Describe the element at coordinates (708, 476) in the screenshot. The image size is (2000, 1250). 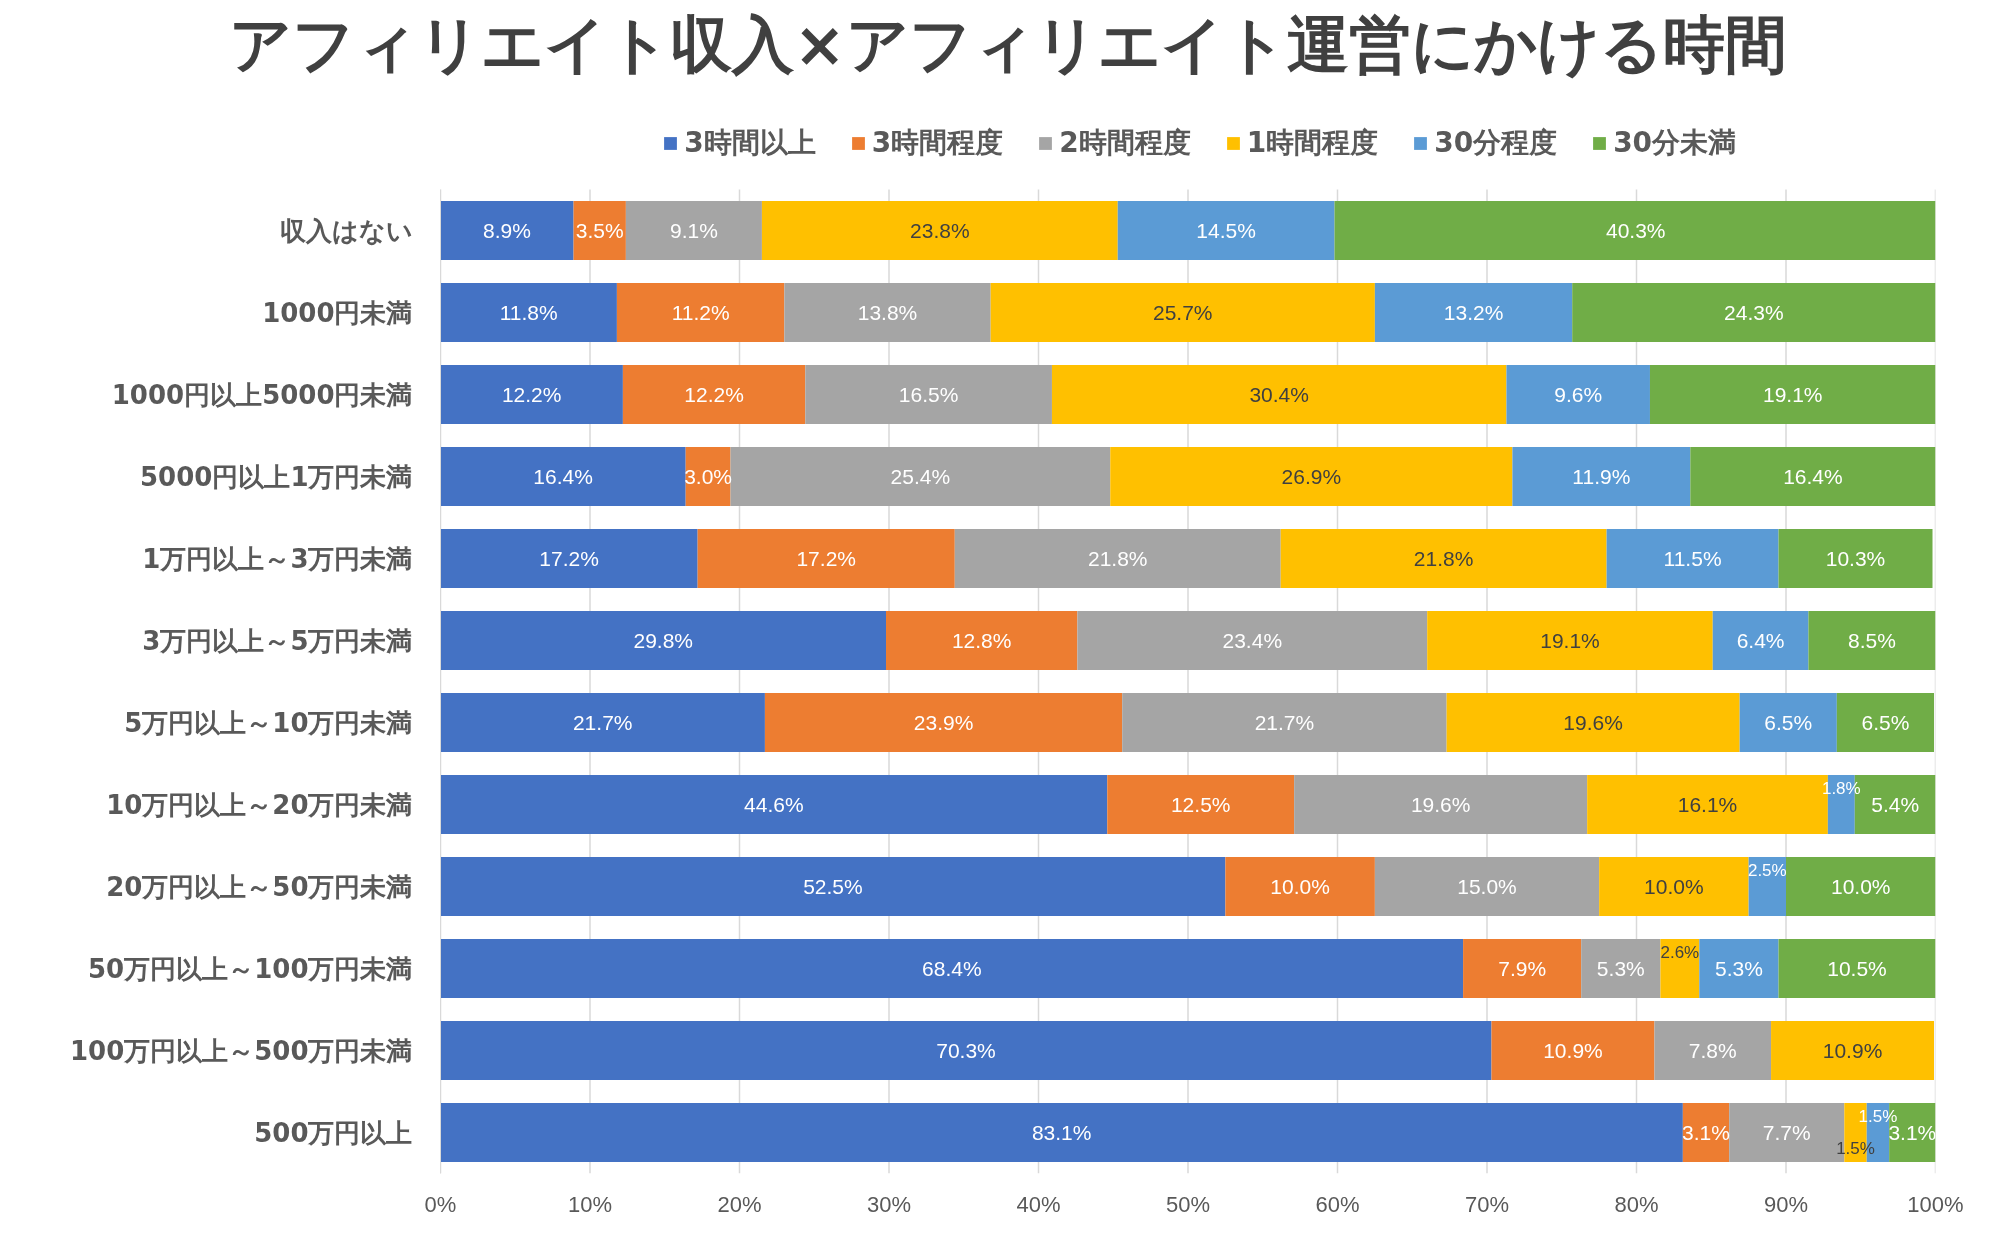
I see `data-label: 3.0%` at that location.